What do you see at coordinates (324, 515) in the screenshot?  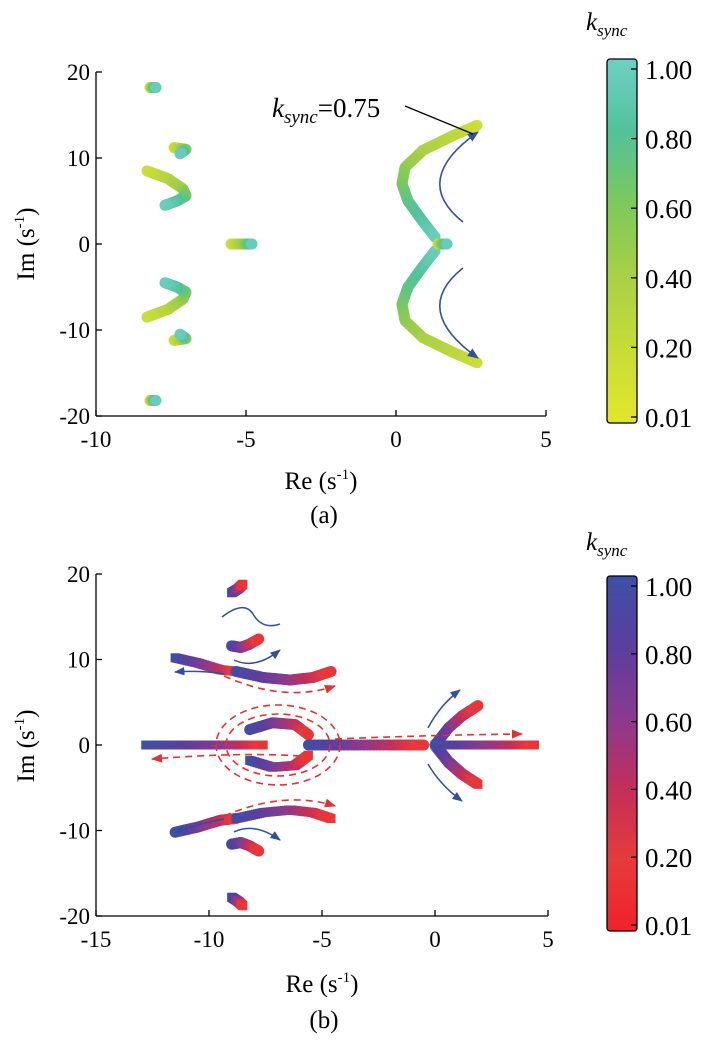 I see `panel-a-label: (a)` at bounding box center [324, 515].